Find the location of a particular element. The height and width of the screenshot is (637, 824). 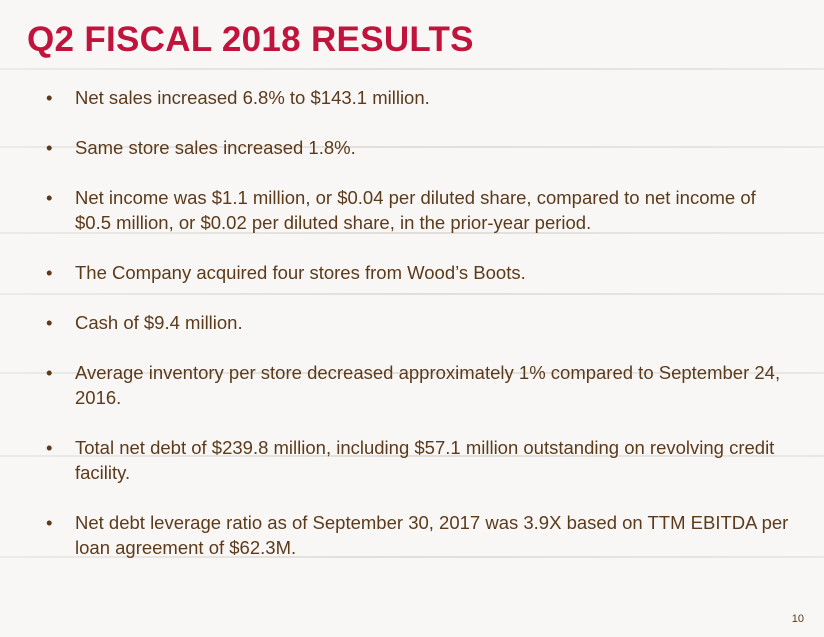

slide-title: Q2 FISCAL 2018 RESULTS is located at coordinates (250, 39).